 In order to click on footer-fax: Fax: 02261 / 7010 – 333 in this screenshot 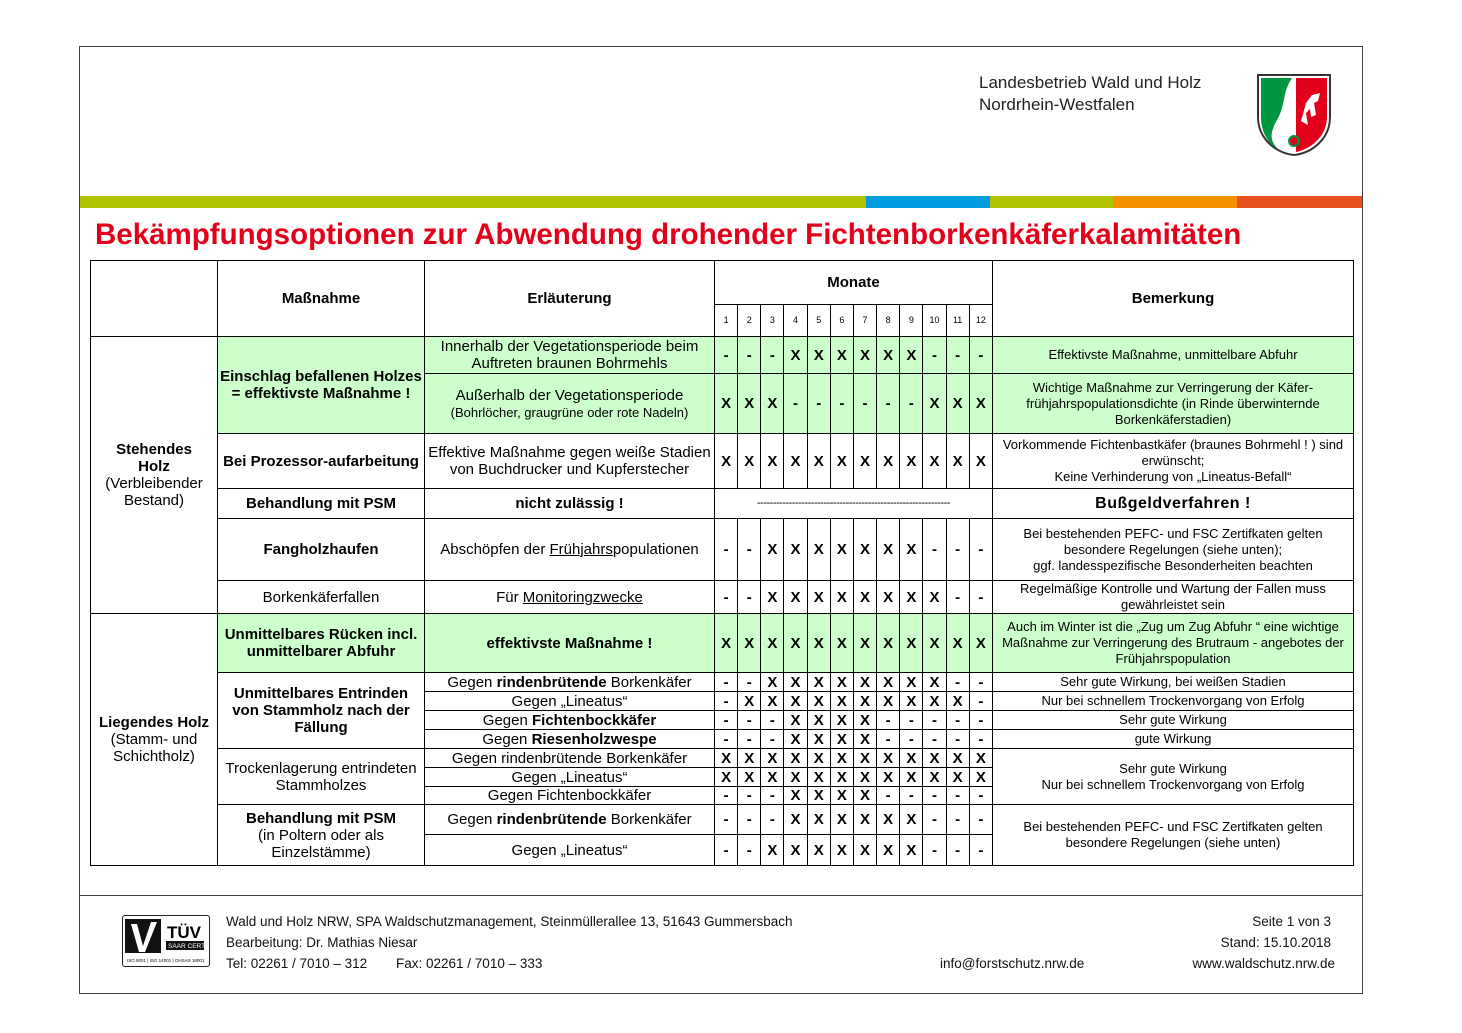, I will do `click(469, 963)`.